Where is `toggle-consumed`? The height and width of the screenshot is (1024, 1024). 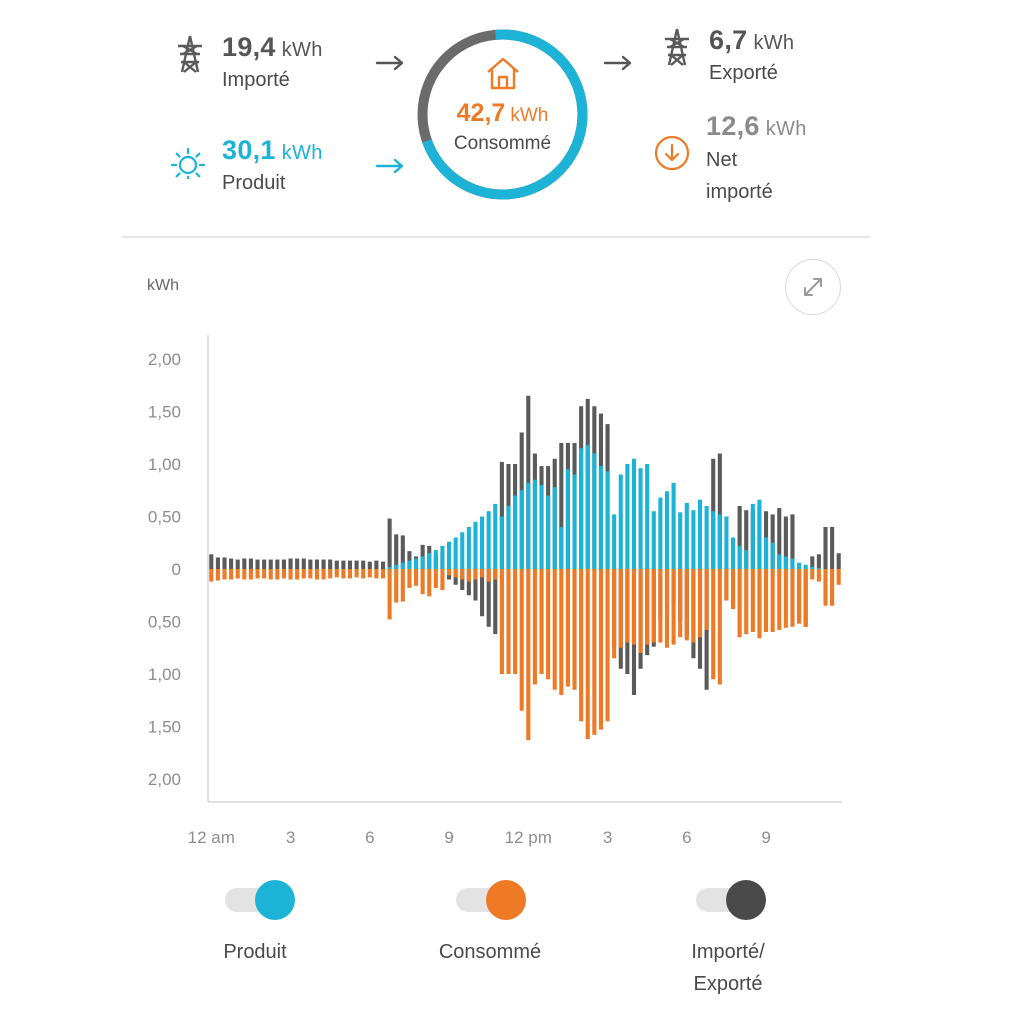
toggle-consumed is located at coordinates (492, 900).